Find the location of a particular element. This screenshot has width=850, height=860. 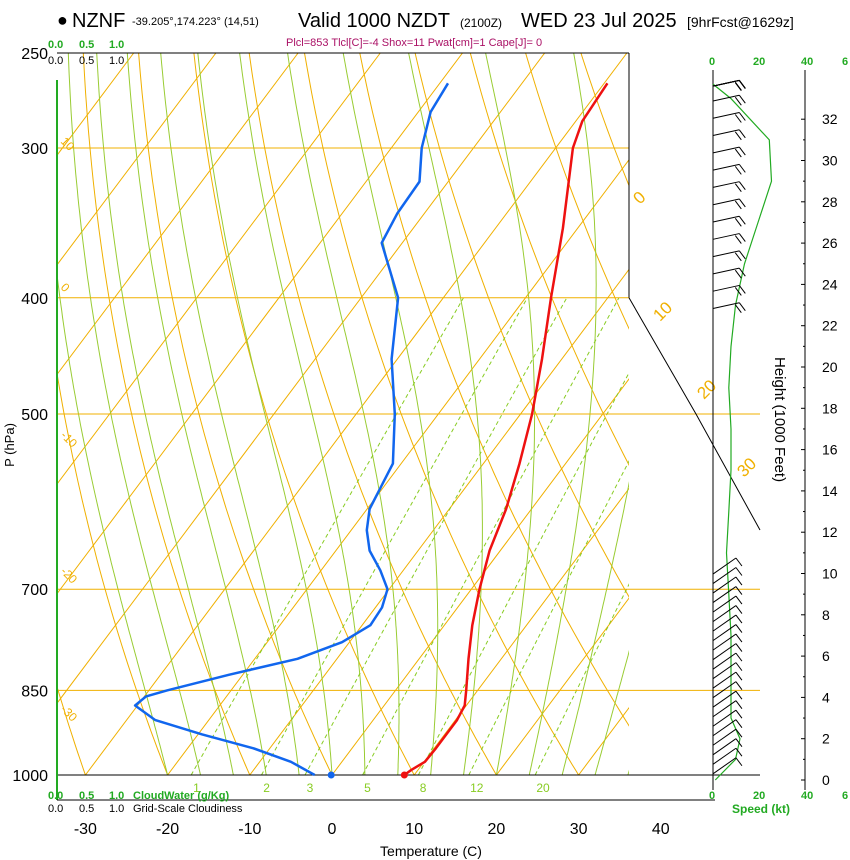

height-tick-label: 18 is located at coordinates (830, 408).